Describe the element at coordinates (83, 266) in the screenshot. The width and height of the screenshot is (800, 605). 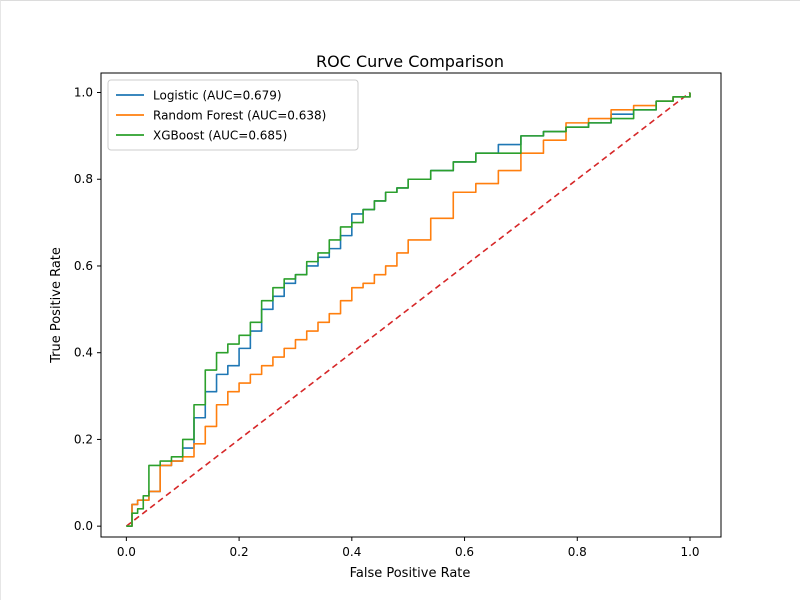
I see `y-tick-label: 0.6` at that location.